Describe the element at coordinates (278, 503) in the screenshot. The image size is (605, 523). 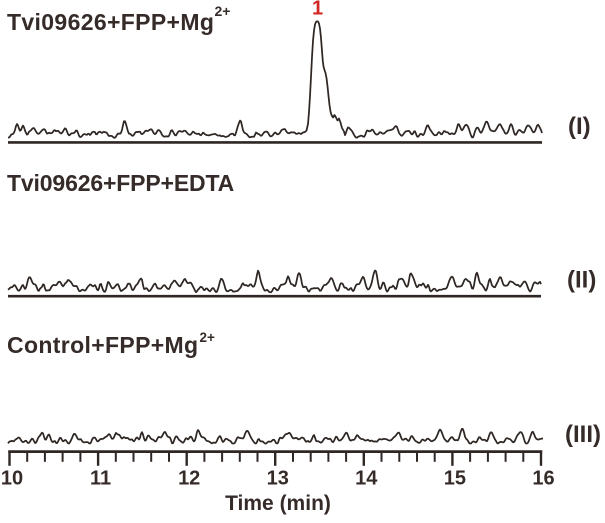
I see `svg-text: Time (min)` at that location.